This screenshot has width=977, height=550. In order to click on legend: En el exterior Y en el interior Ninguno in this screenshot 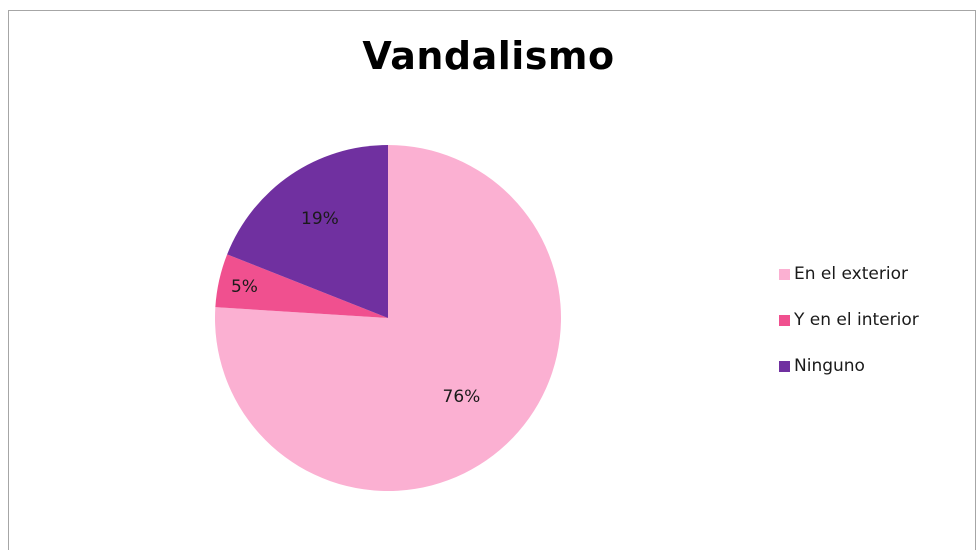, I will do `click(876, 320)`.